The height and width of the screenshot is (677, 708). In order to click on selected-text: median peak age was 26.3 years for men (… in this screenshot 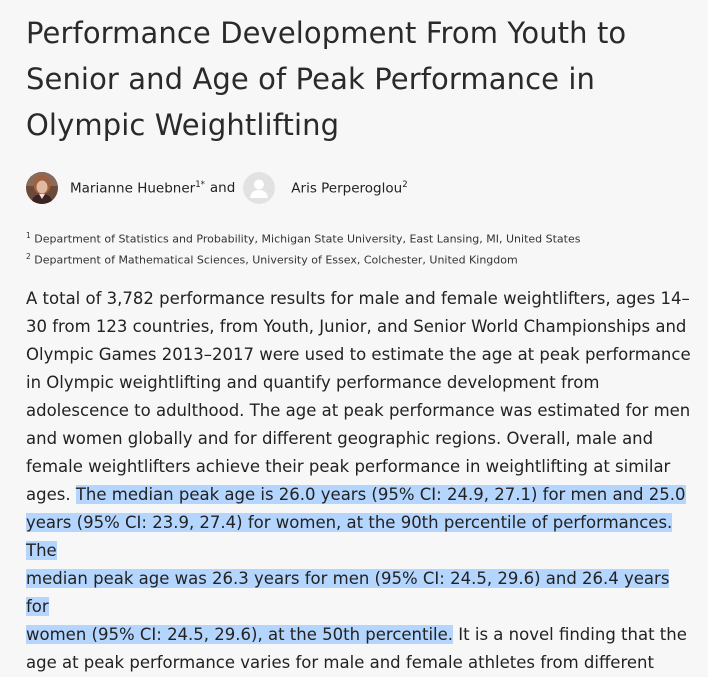, I will do `click(348, 592)`.